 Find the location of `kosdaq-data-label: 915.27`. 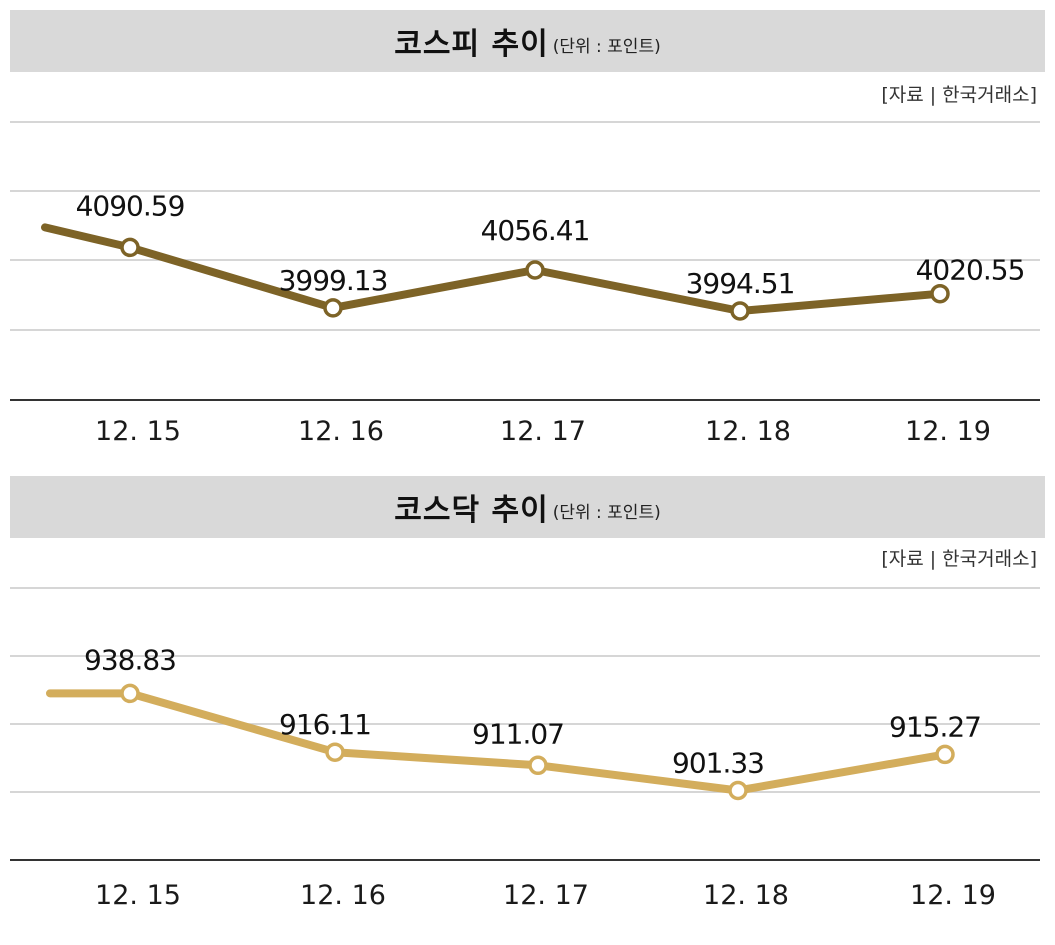

kosdaq-data-label: 915.27 is located at coordinates (935, 726).